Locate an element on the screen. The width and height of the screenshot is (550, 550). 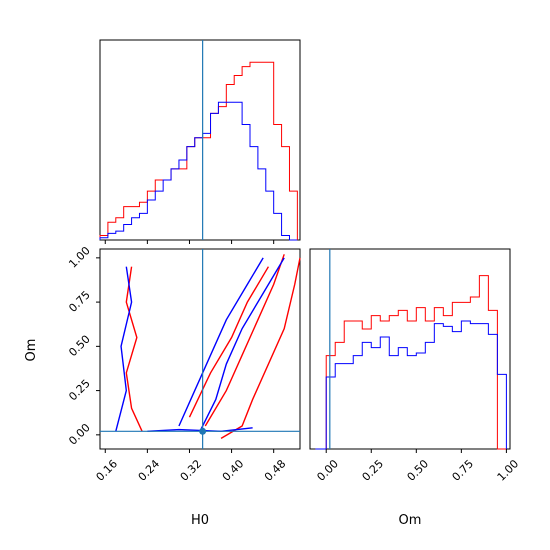
x-axis-label-h0: H0 is located at coordinates (200, 520).